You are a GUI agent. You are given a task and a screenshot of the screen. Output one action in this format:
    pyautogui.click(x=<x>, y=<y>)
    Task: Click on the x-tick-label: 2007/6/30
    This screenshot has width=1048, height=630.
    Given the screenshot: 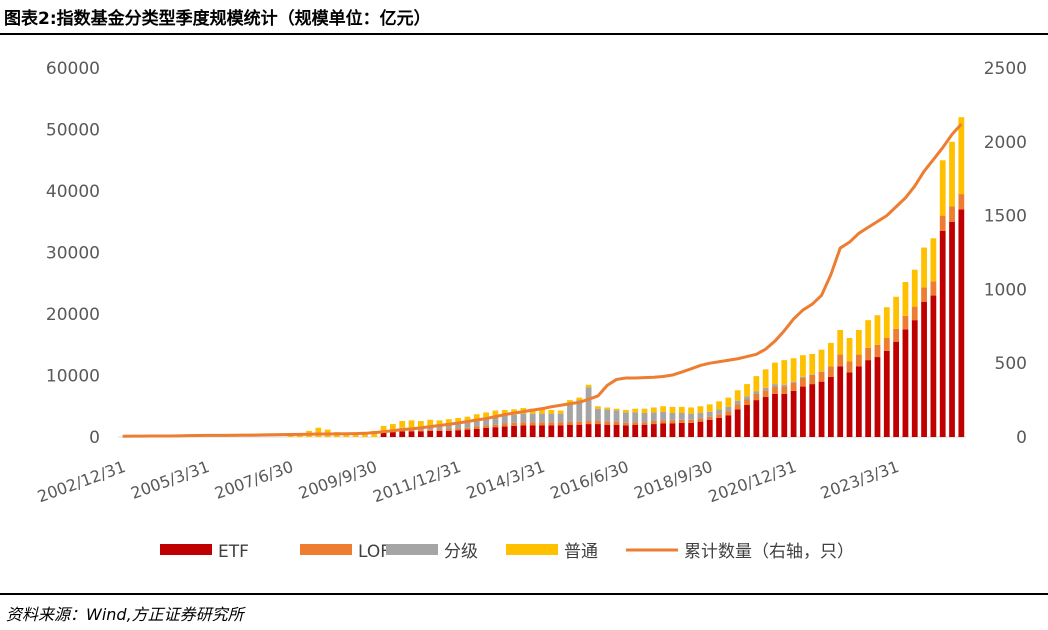 What is the action you would take?
    pyautogui.click(x=254, y=480)
    